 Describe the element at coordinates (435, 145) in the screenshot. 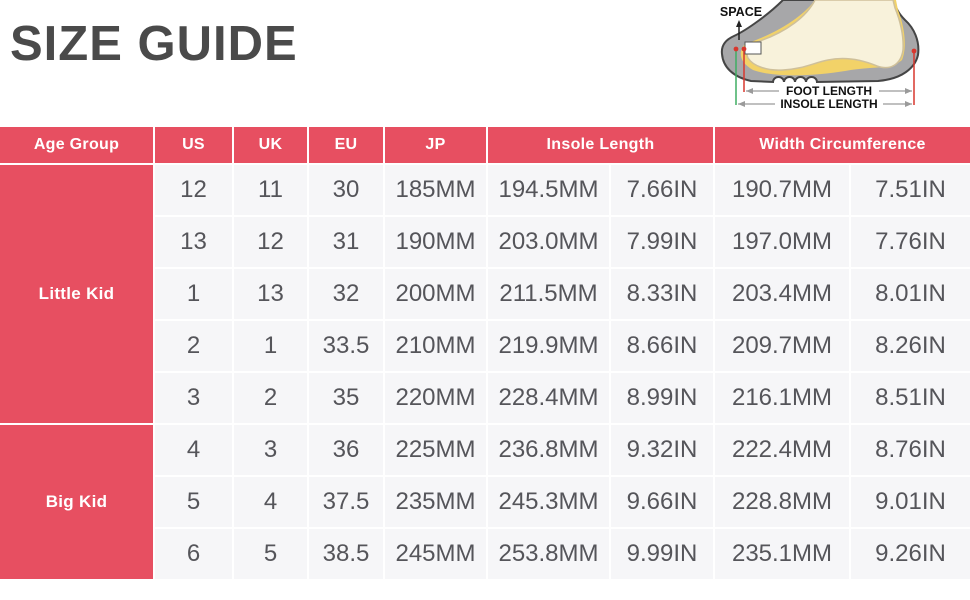

I see `header-jp: JP` at that location.